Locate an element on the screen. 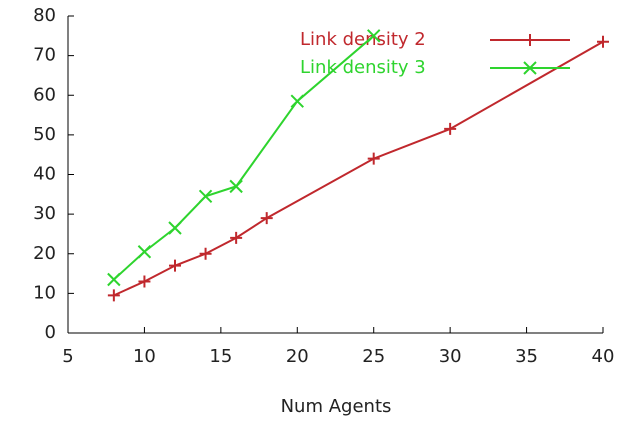 The width and height of the screenshot is (623, 421). y-tick-label: 40 is located at coordinates (44, 174).